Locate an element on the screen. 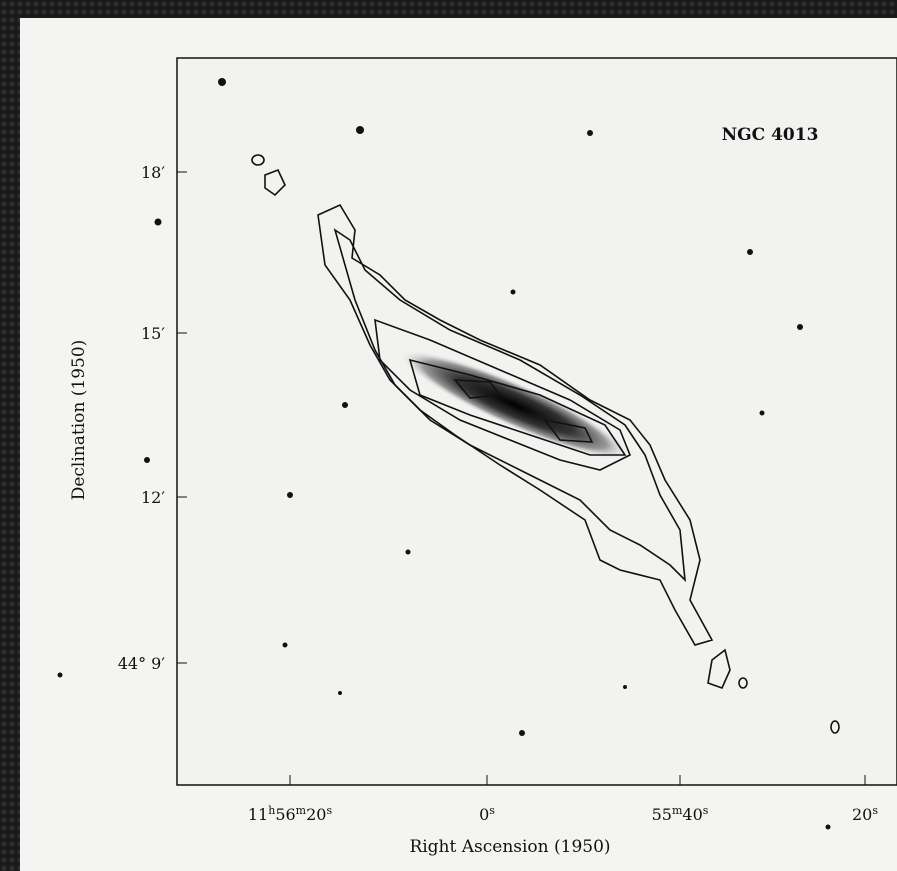 The width and height of the screenshot is (897, 871). y-tick-label: 18′ is located at coordinates (153, 172).